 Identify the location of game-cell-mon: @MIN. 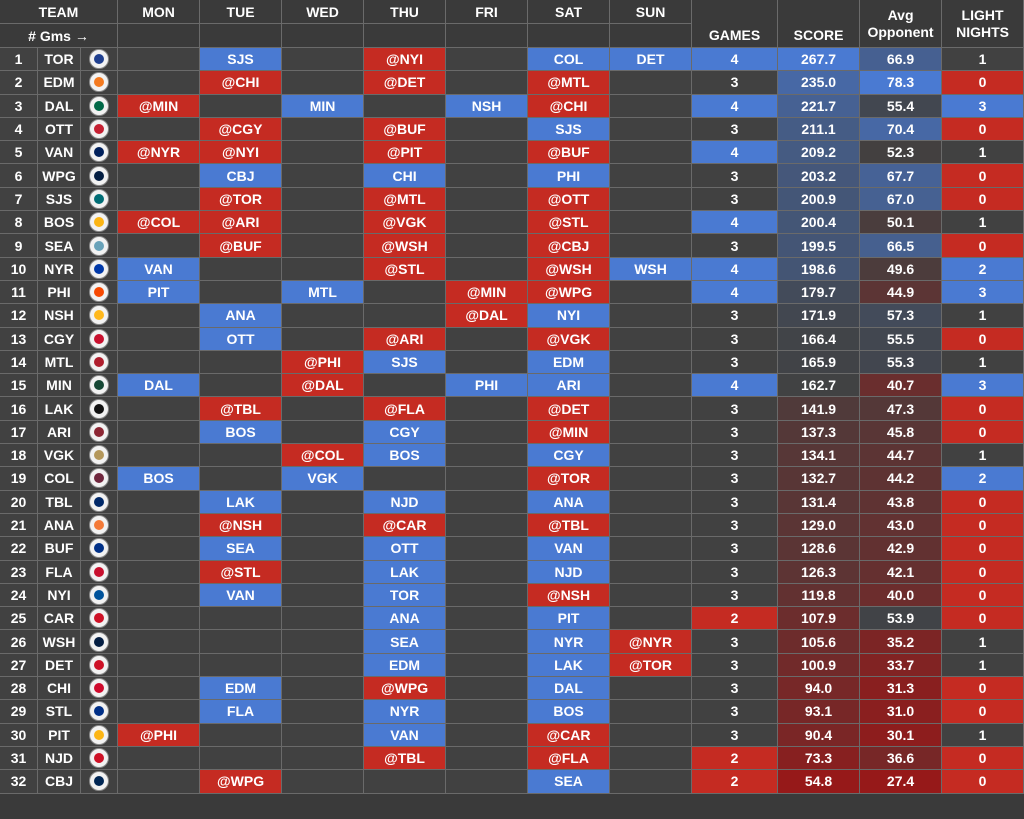
(159, 106).